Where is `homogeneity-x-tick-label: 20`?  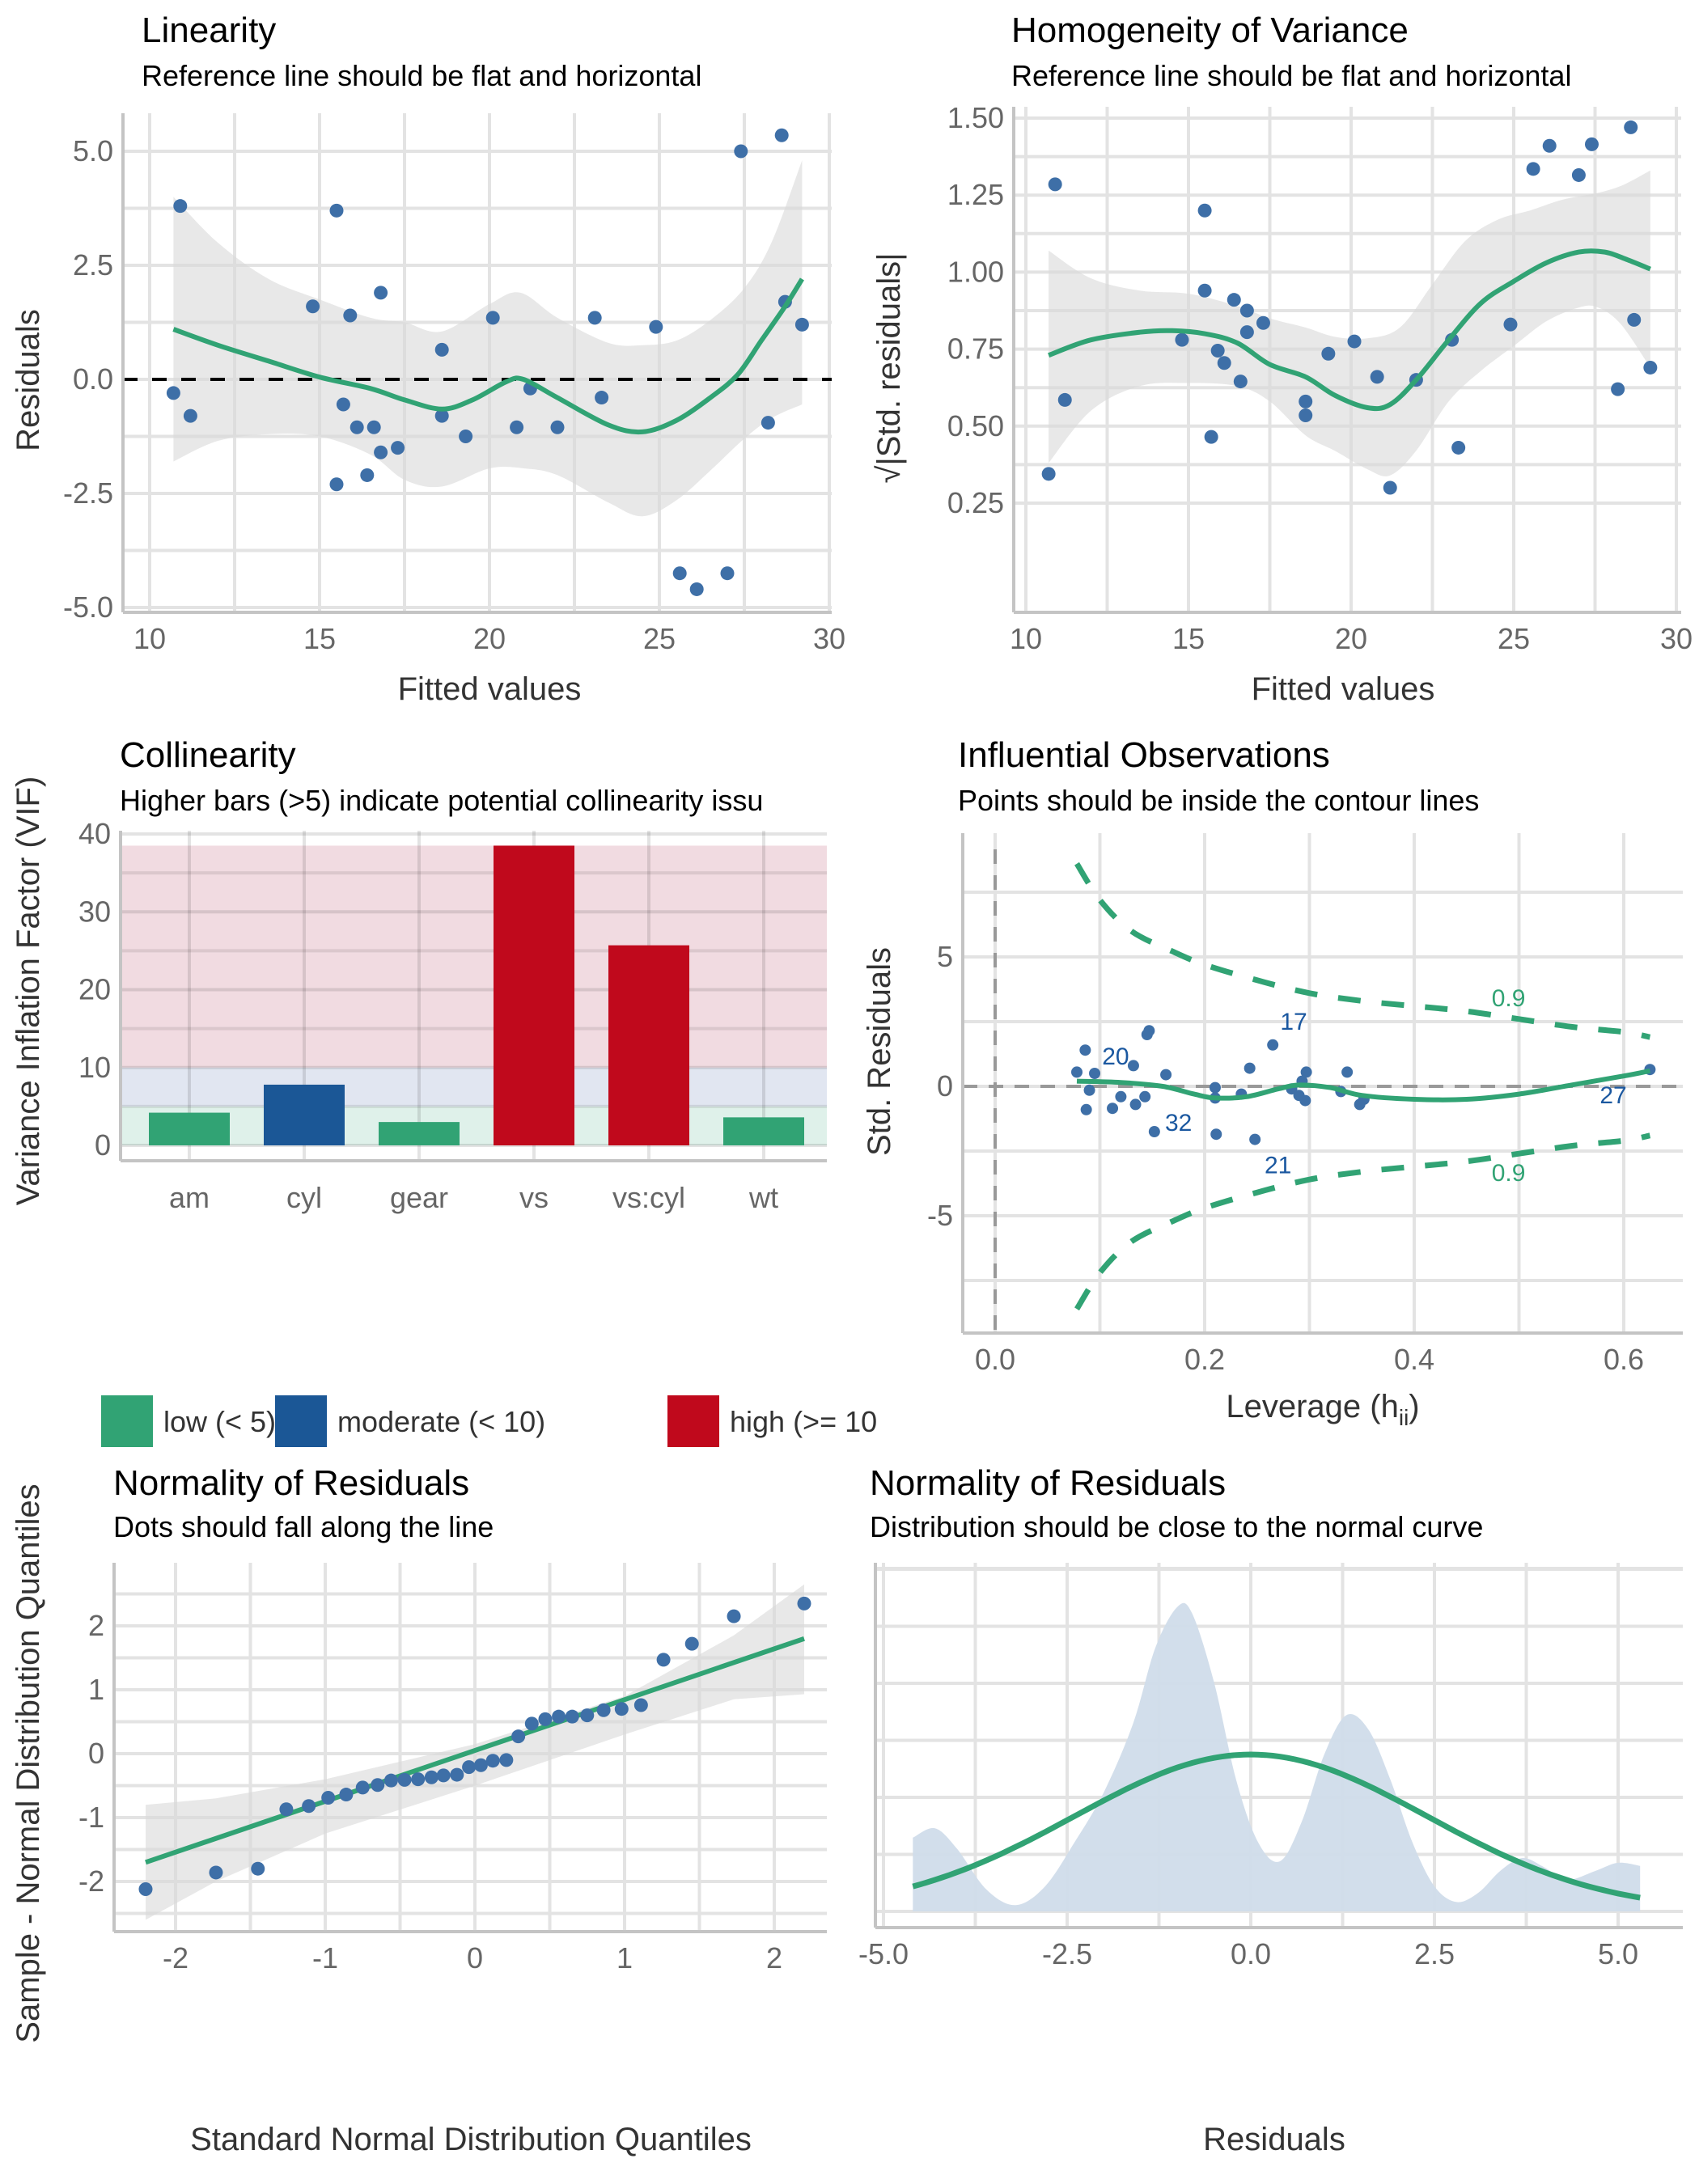
homogeneity-x-tick-label: 20 is located at coordinates (1351, 638).